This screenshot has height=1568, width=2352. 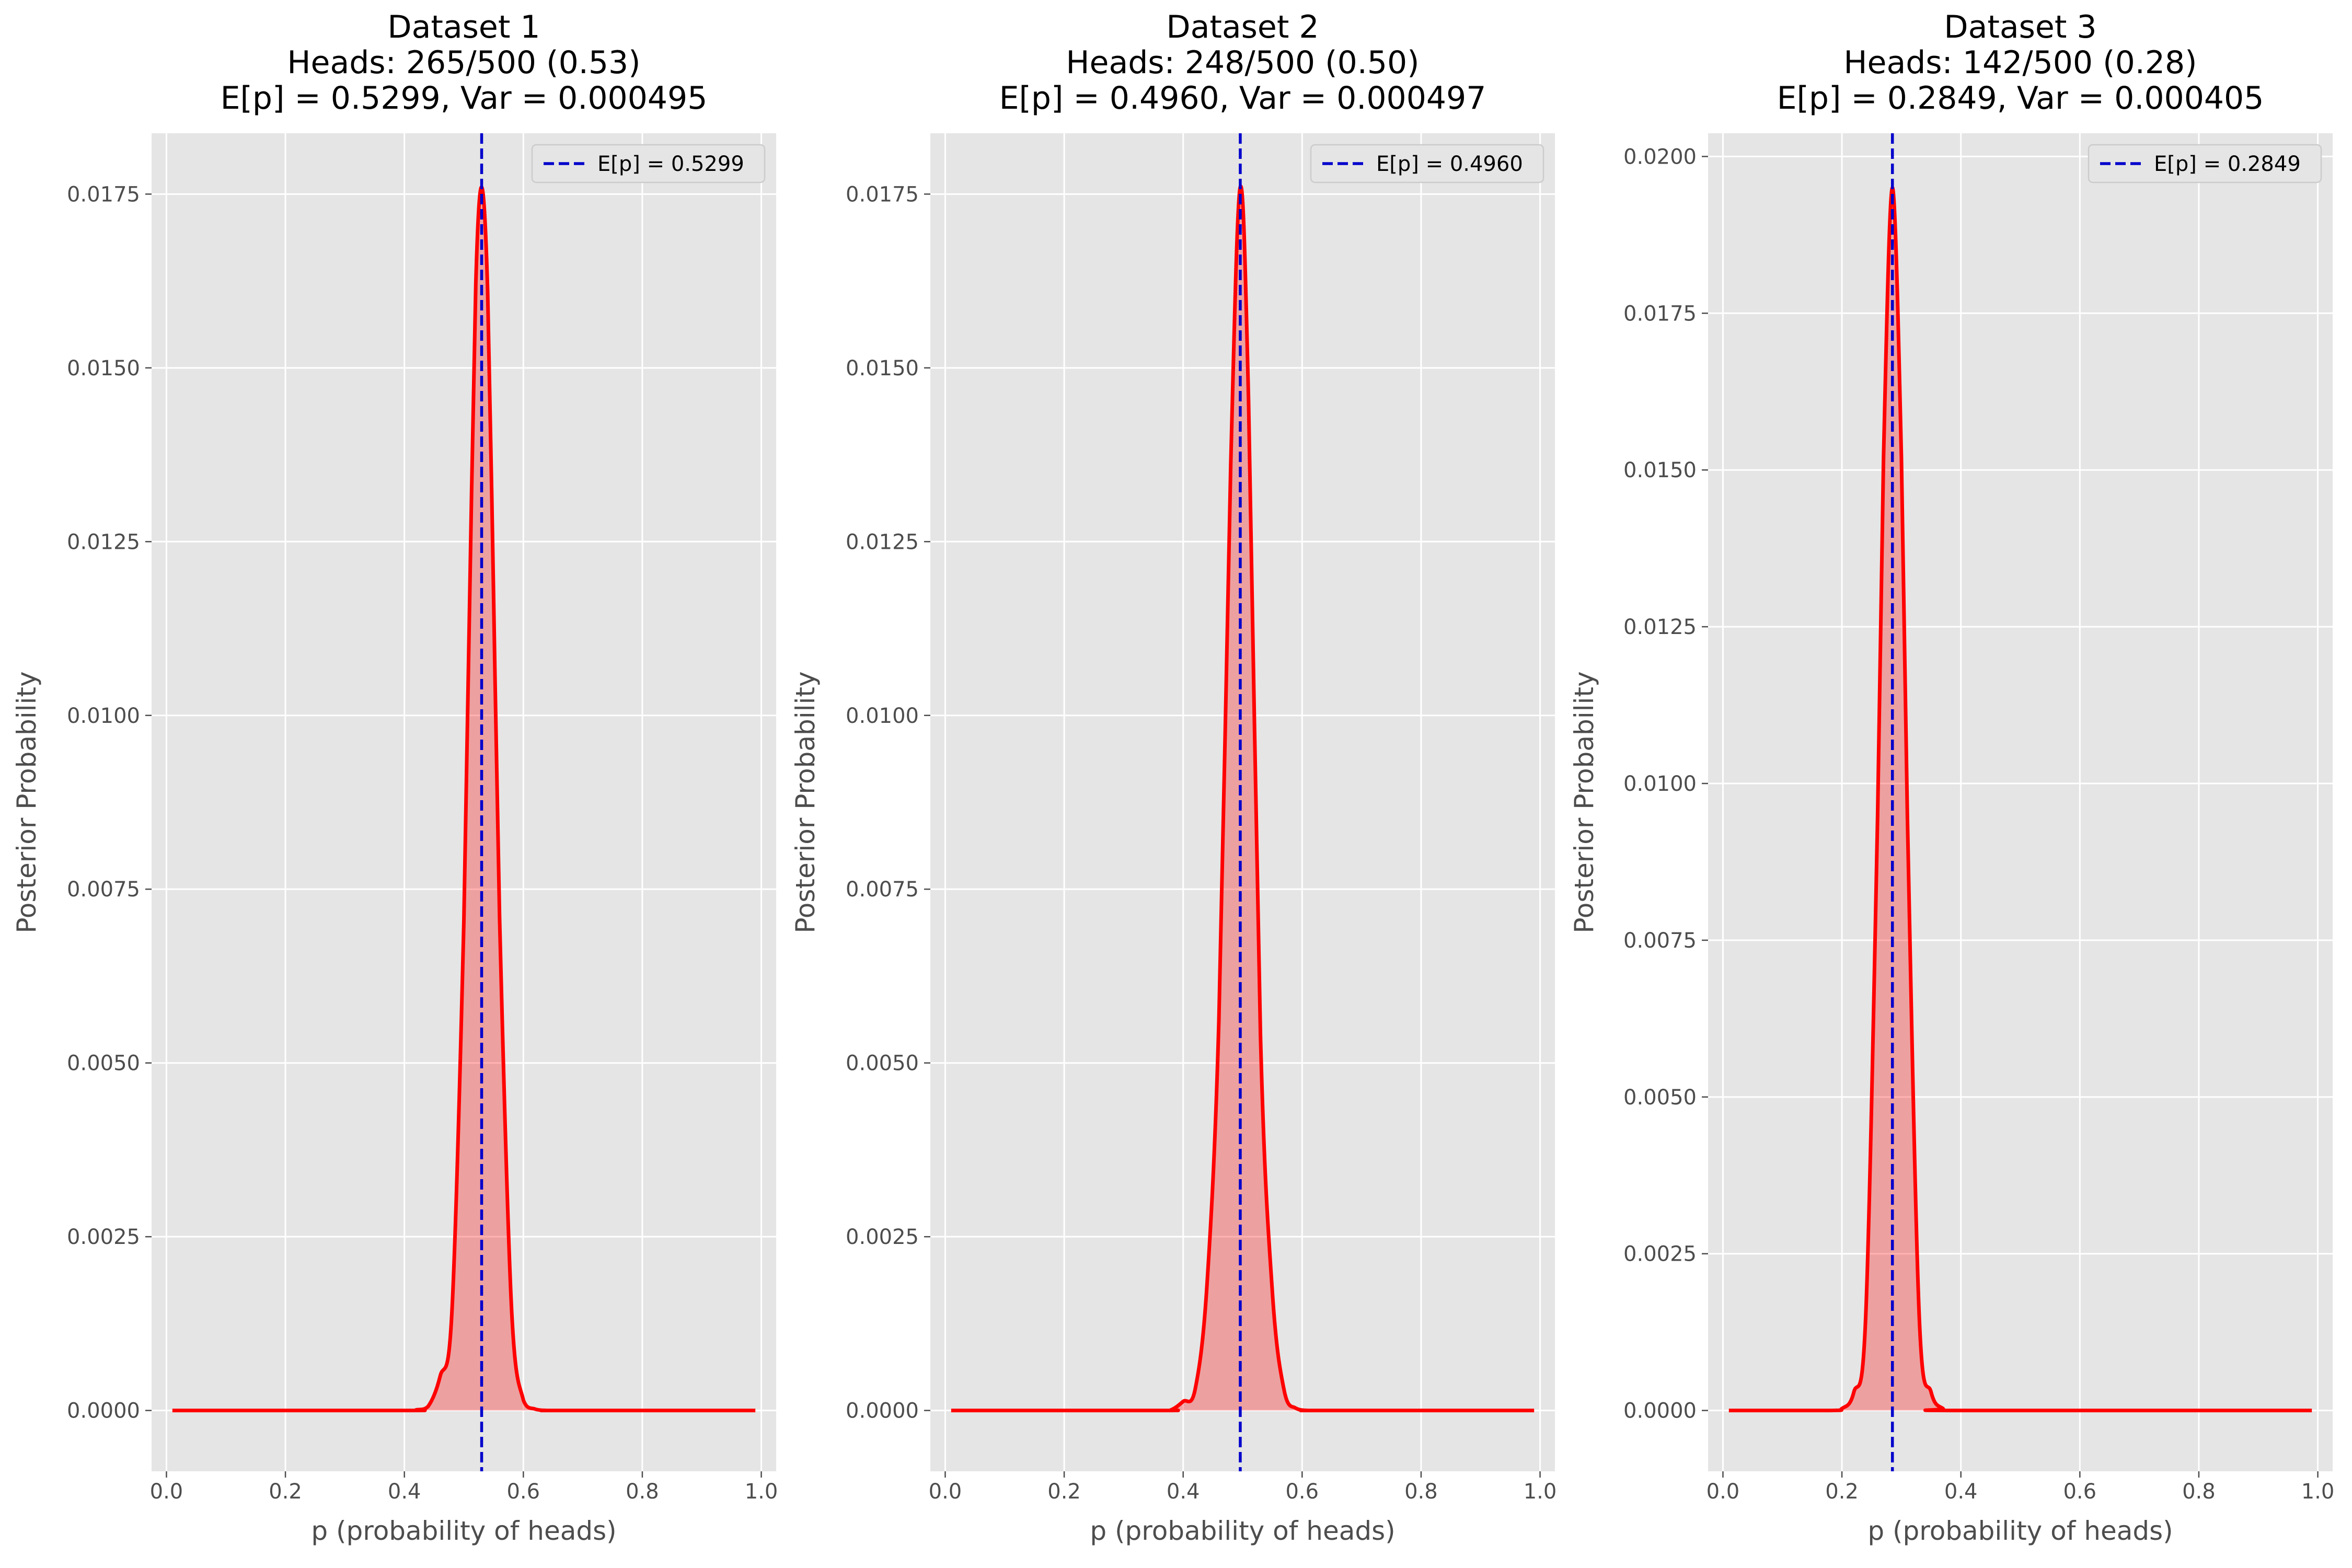 I want to click on legend: E[p] = 0.5299, so click(x=648, y=163).